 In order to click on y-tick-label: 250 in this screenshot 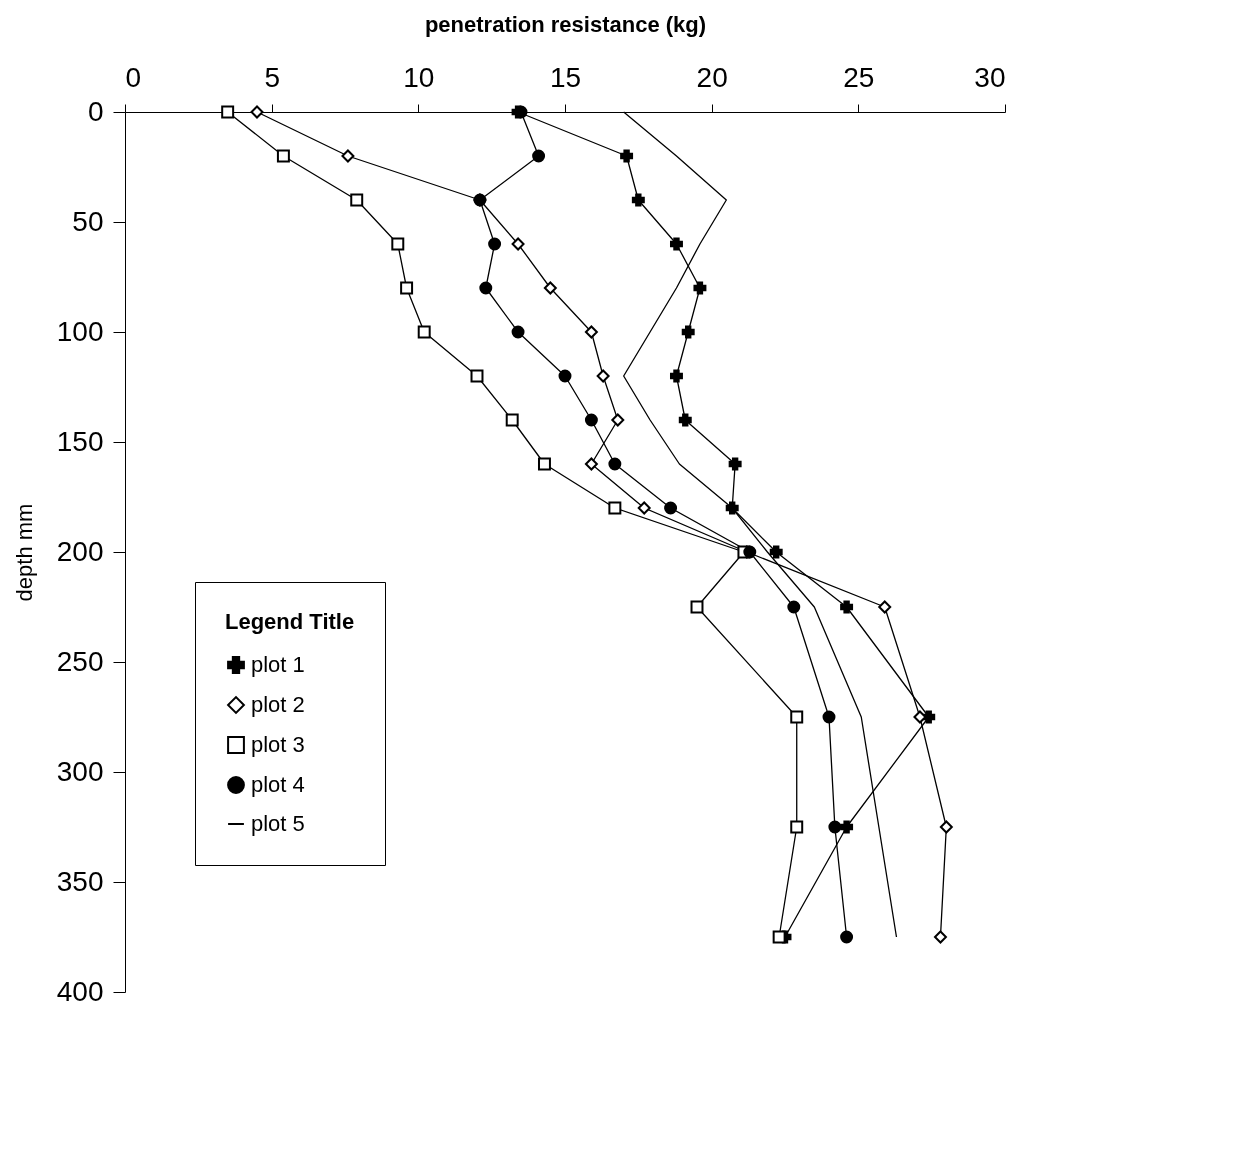, I will do `click(80, 661)`.